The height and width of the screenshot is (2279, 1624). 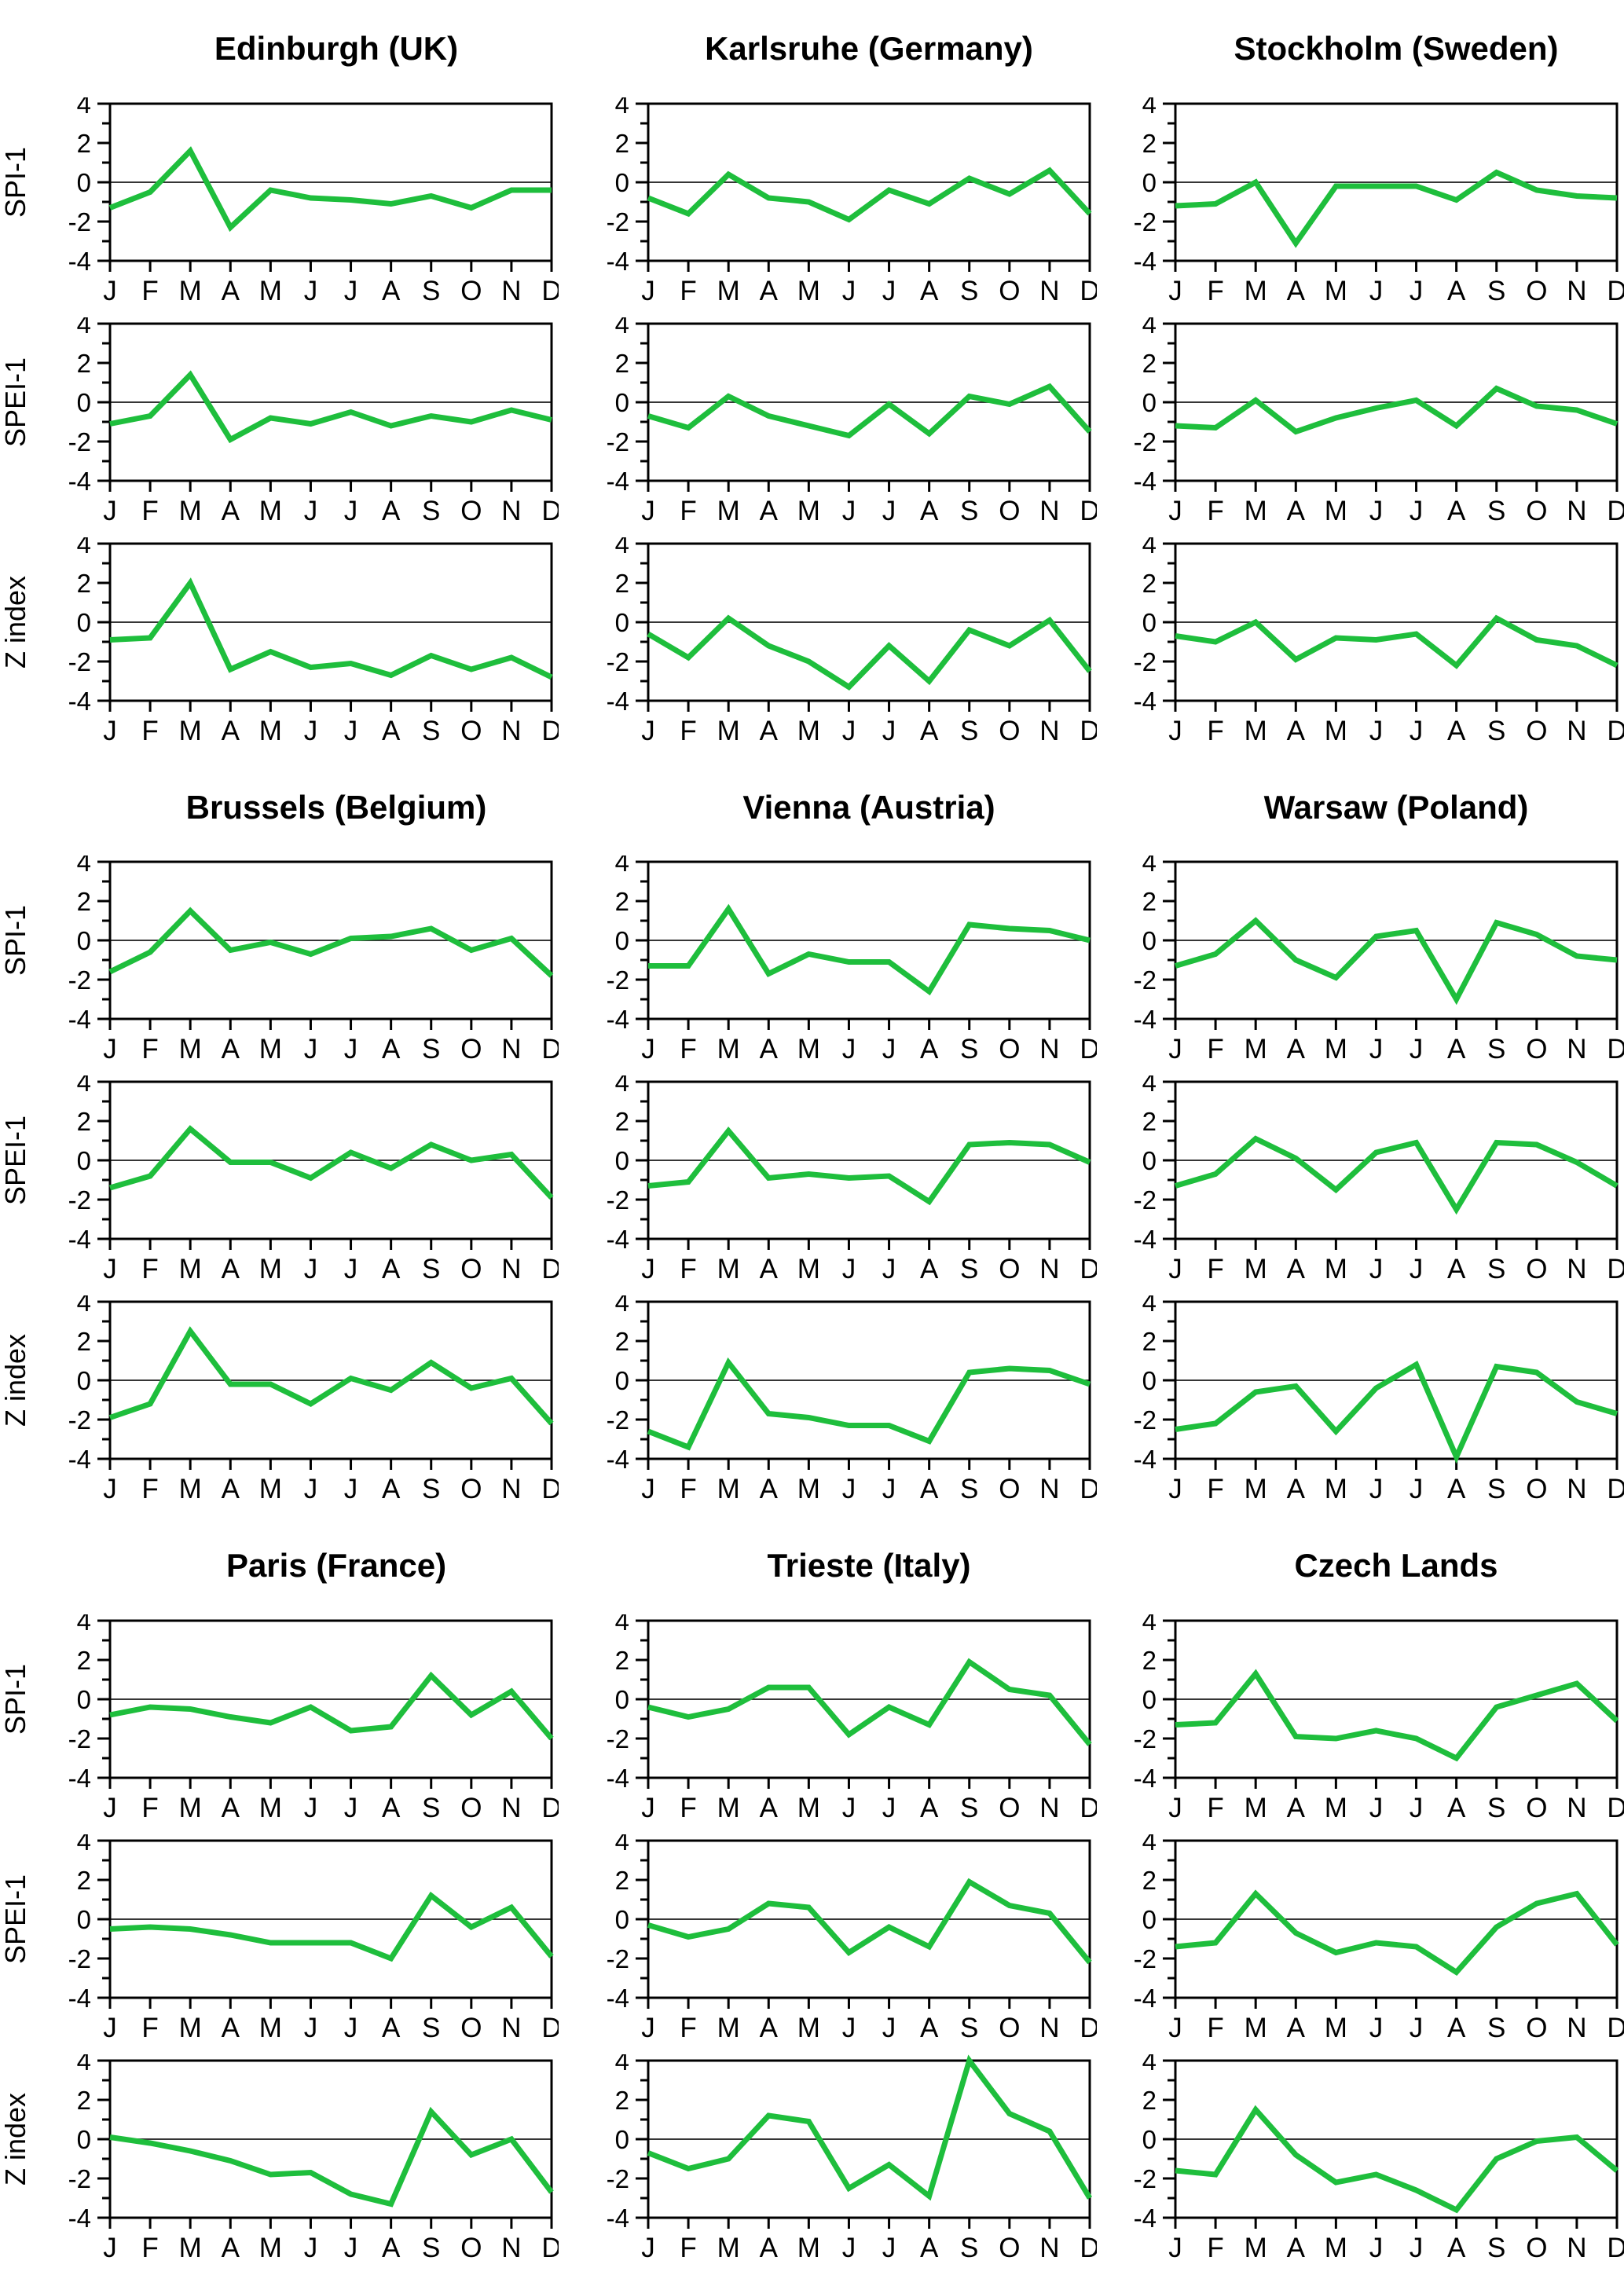 What do you see at coordinates (331, 628) in the screenshot?
I see `data-line-z-index` at bounding box center [331, 628].